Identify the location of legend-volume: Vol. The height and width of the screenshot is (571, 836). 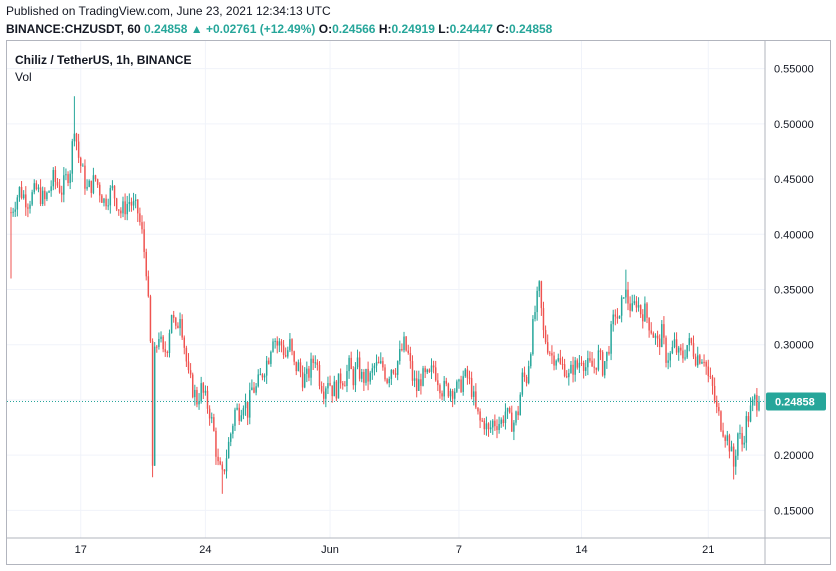
(23, 77).